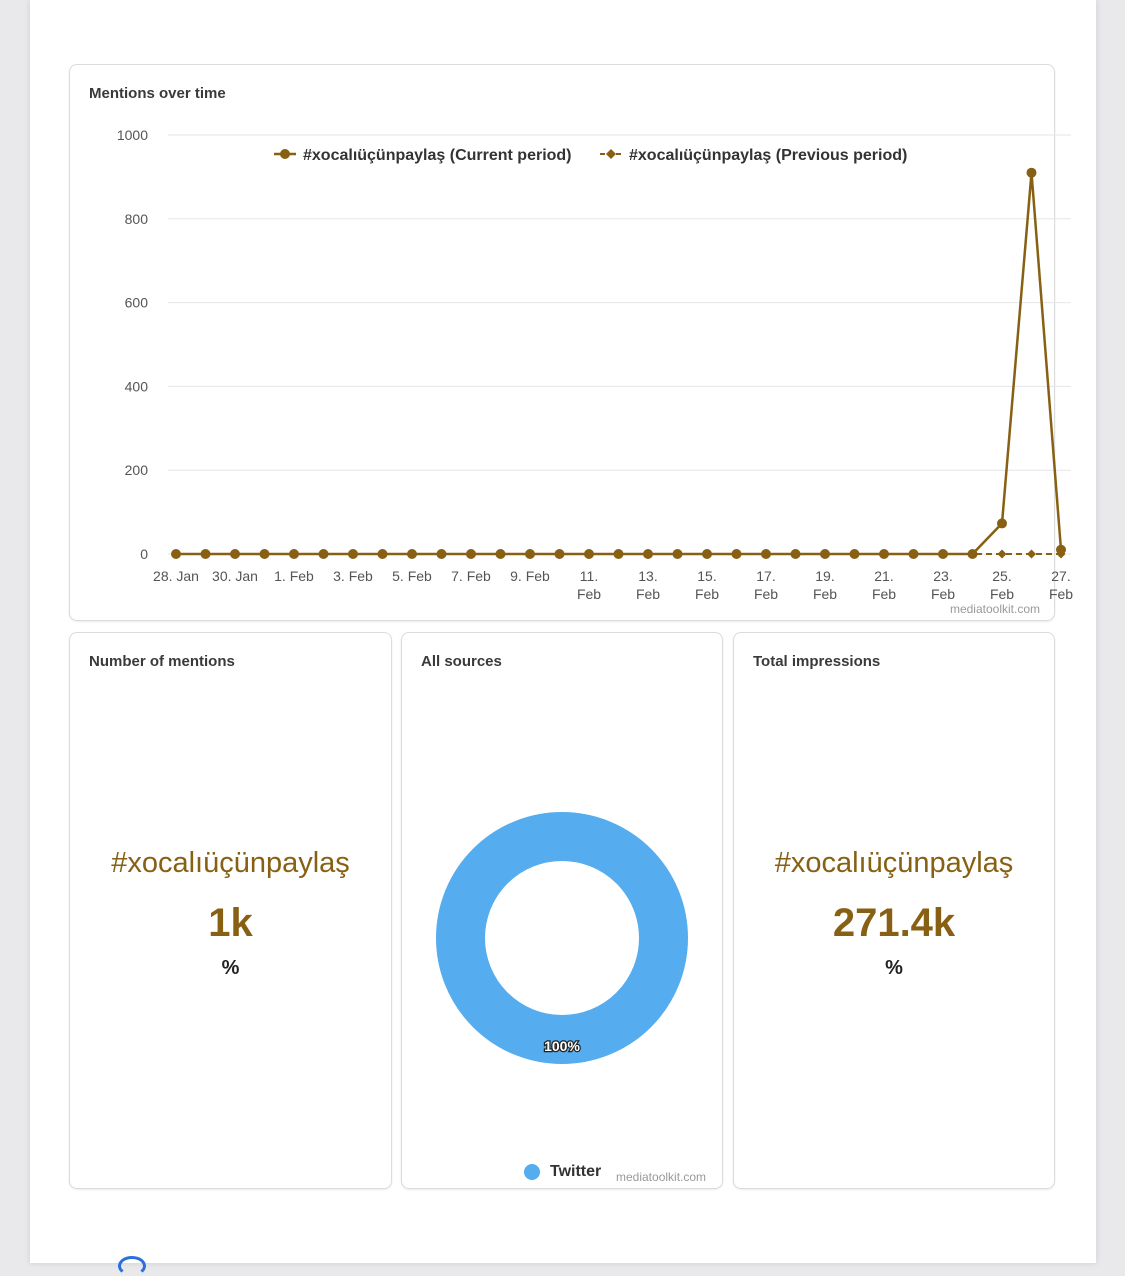 Image resolution: width=1125 pixels, height=1276 pixels. I want to click on x-tick-label: 23., so click(942, 576).